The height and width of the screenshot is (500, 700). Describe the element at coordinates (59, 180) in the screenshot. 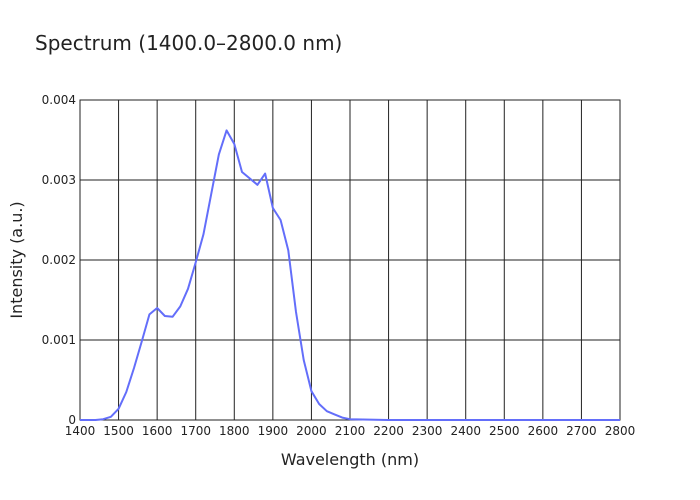

I see `y-tick-label: 0.003` at that location.